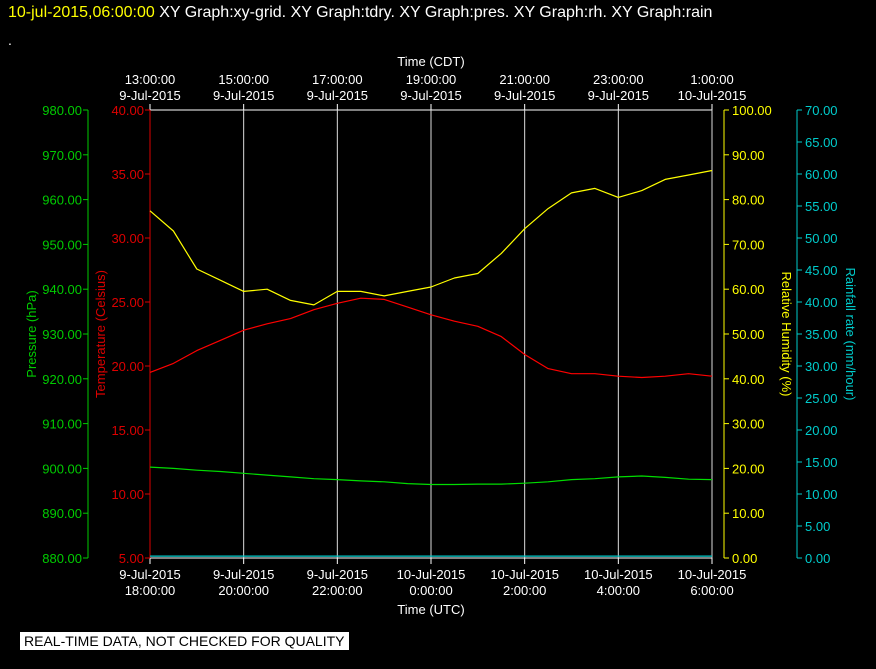 The height and width of the screenshot is (669, 876). I want to click on rain-tick-label: 55.00, so click(821, 206).